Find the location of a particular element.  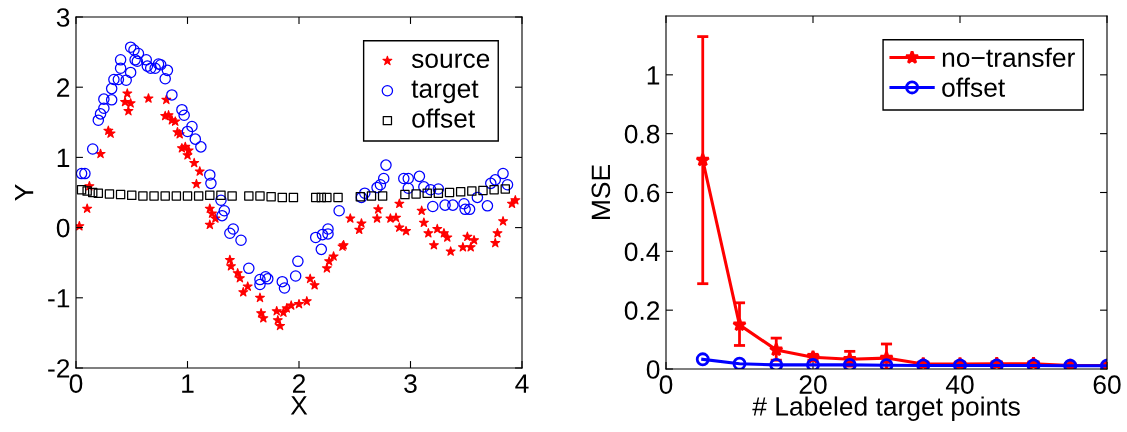

y-tick-label: 0.2 is located at coordinates (642, 310).